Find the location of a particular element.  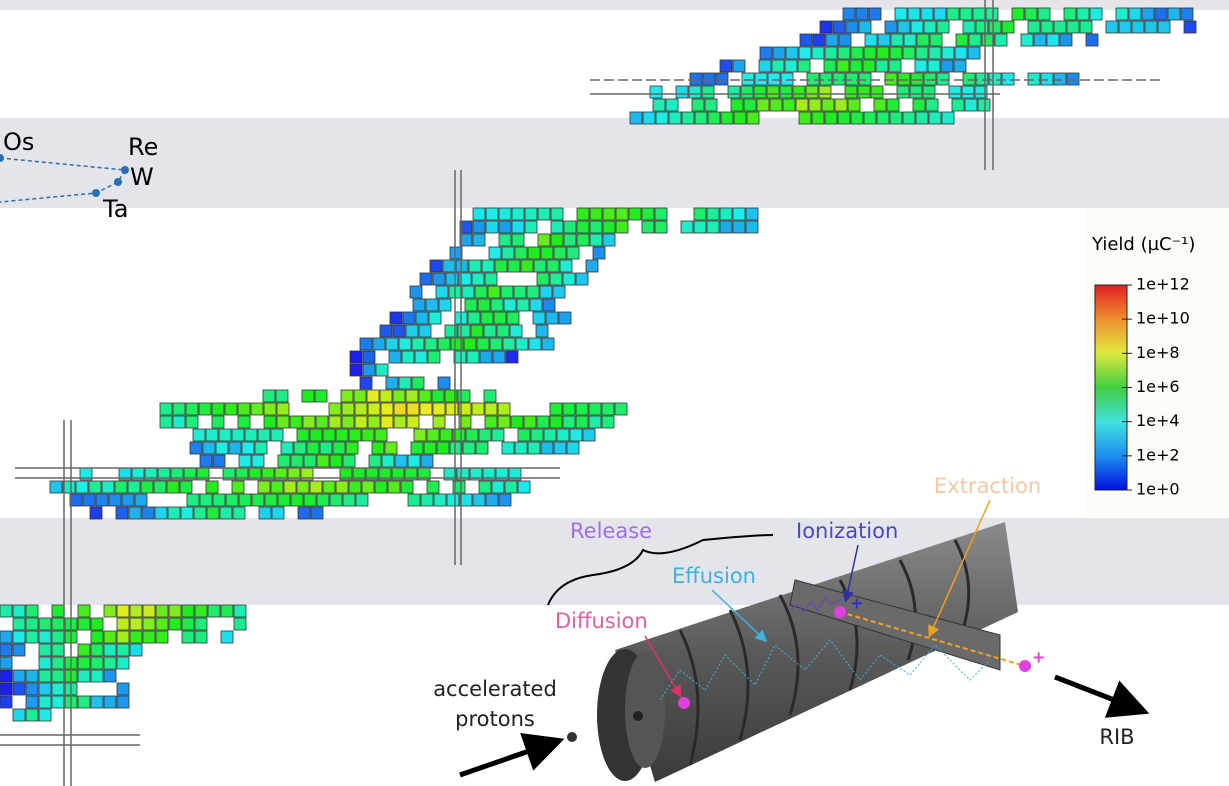

element-label: Os is located at coordinates (18, 142).